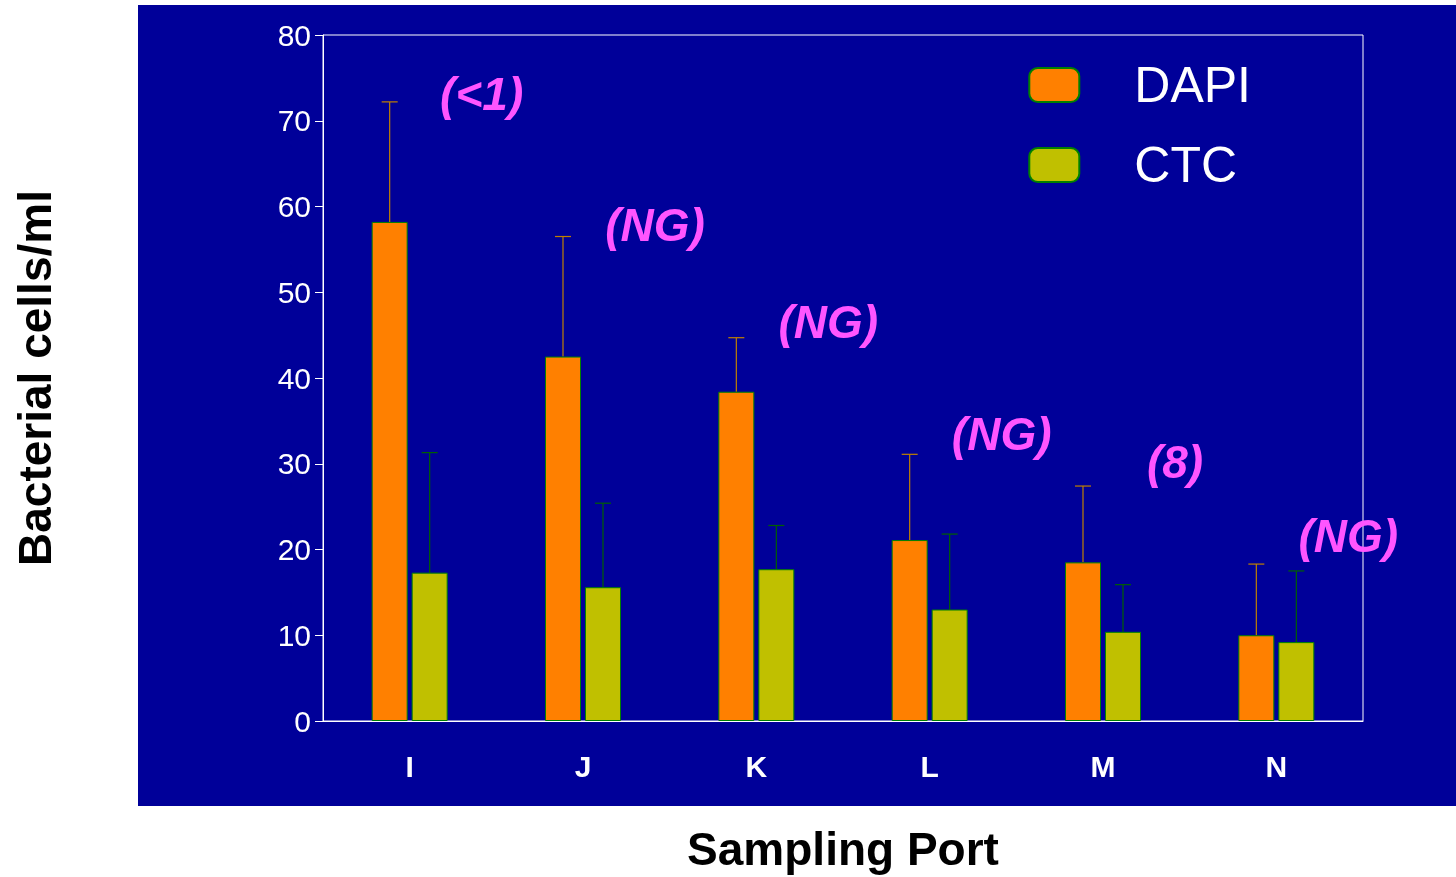 This screenshot has height=877, width=1456. Describe the element at coordinates (1192, 85) in the screenshot. I see `legend-label: DAPI` at that location.